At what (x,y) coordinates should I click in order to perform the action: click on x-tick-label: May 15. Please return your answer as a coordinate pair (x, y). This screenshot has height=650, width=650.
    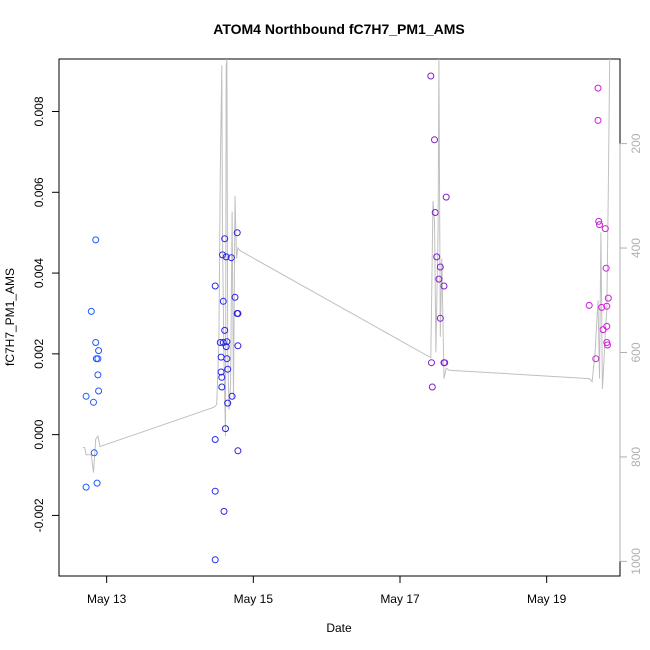
    Looking at the image, I should click on (254, 599).